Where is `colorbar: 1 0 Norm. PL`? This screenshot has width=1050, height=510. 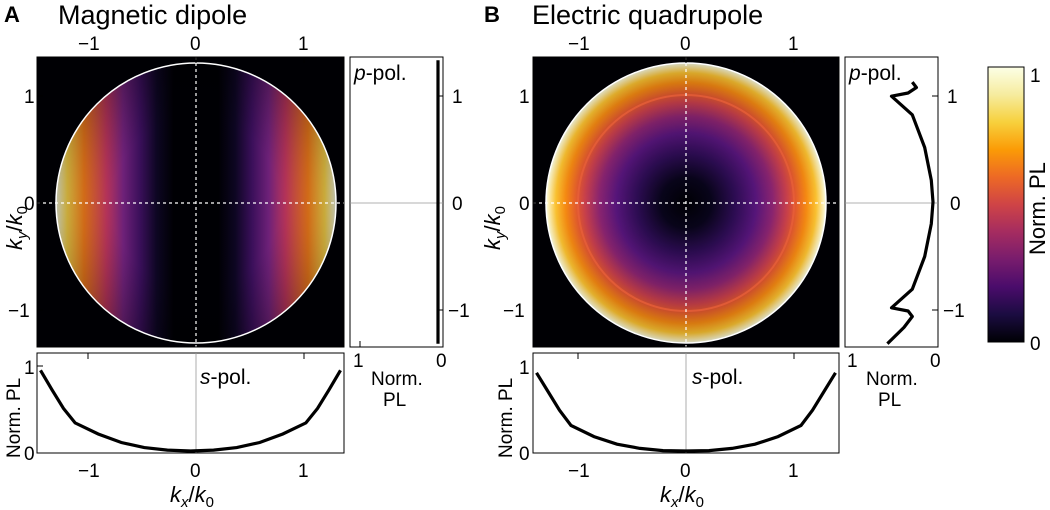 colorbar: 1 0 Norm. PL is located at coordinates (1018, 210).